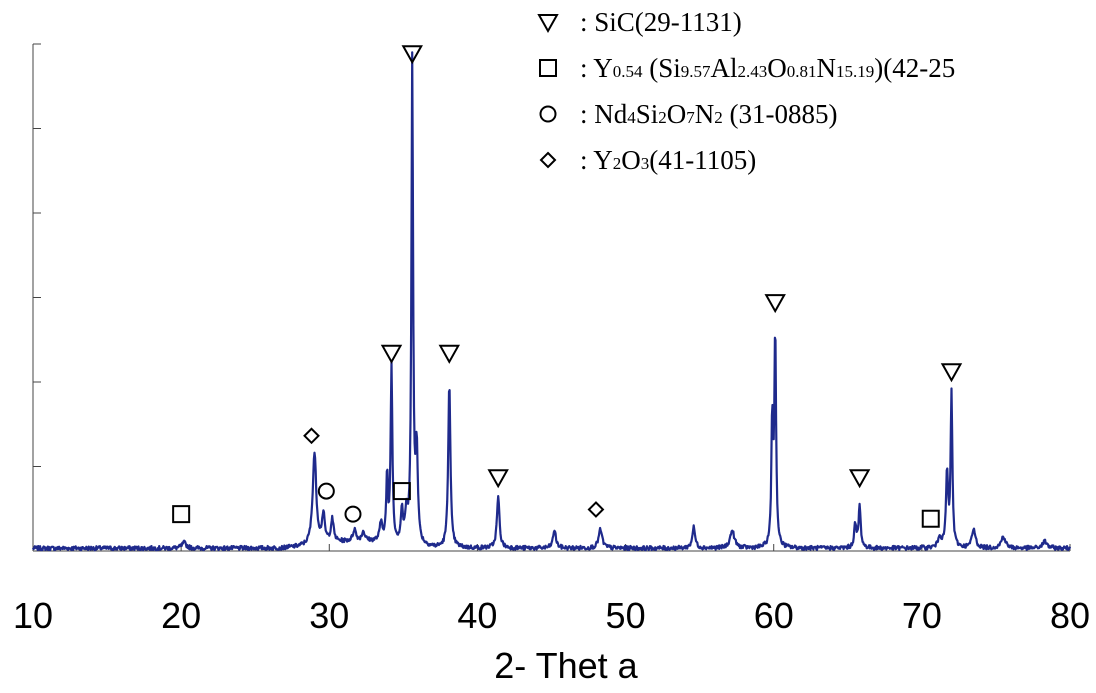  I want to click on legend-entry: : Y2O3(41-1105), so click(668, 160).